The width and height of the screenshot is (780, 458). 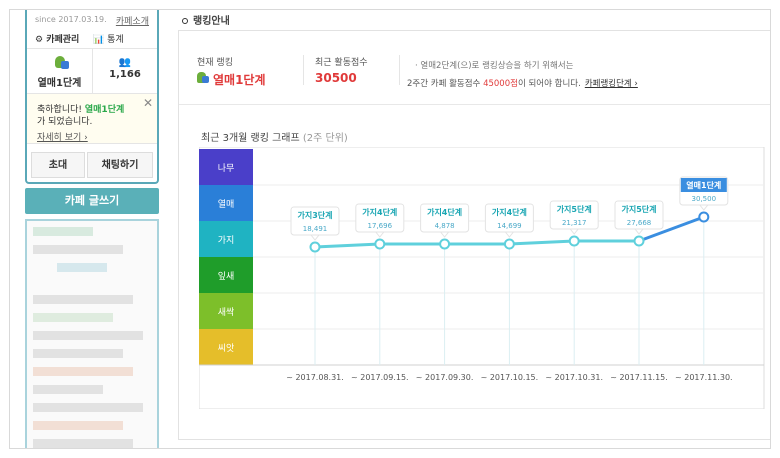 I want to click on cafe-summary-row: 열매1단계 👥 1,166, so click(x=92, y=71).